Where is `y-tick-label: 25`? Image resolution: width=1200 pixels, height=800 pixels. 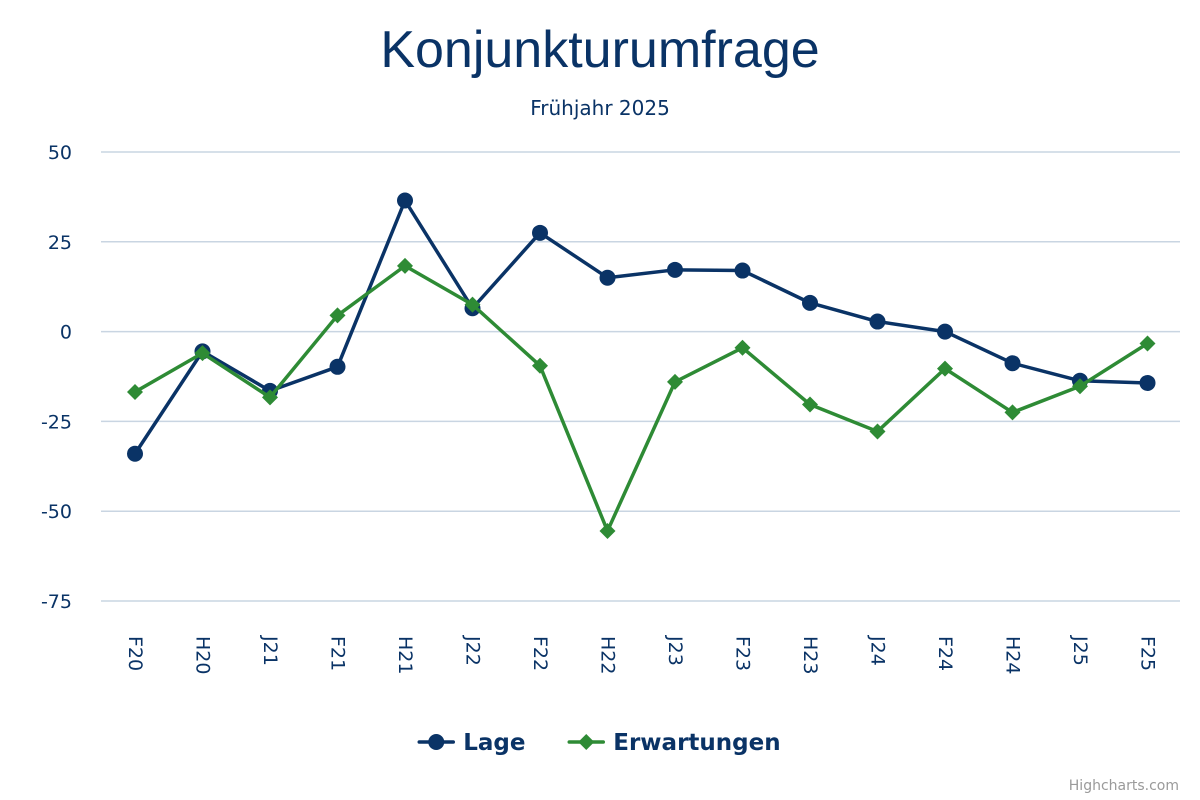
y-tick-label: 25 is located at coordinates (60, 243).